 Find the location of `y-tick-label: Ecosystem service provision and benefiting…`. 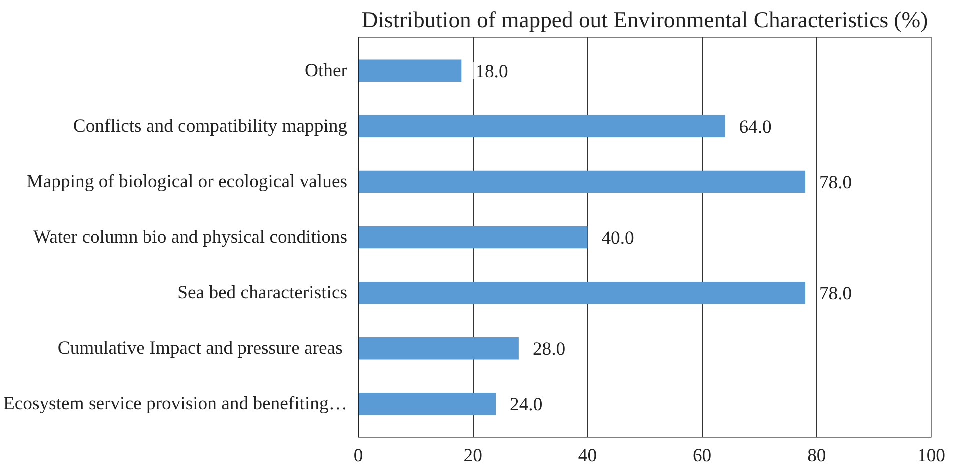

y-tick-label: Ecosystem service provision and benefiting… is located at coordinates (175, 404).